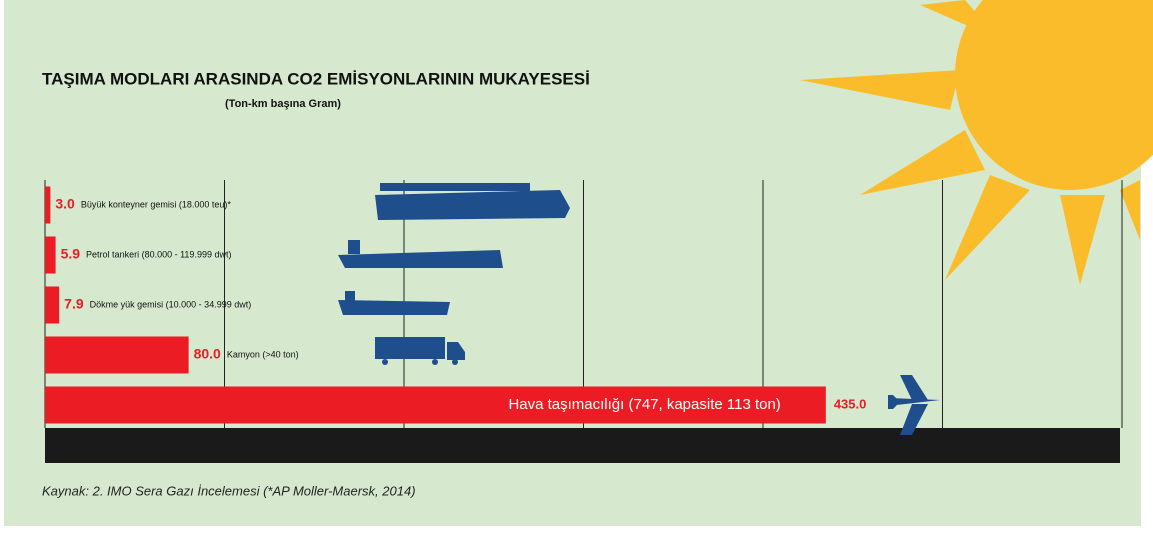 The width and height of the screenshot is (1153, 533). I want to click on value-label: 3.0, so click(65, 204).